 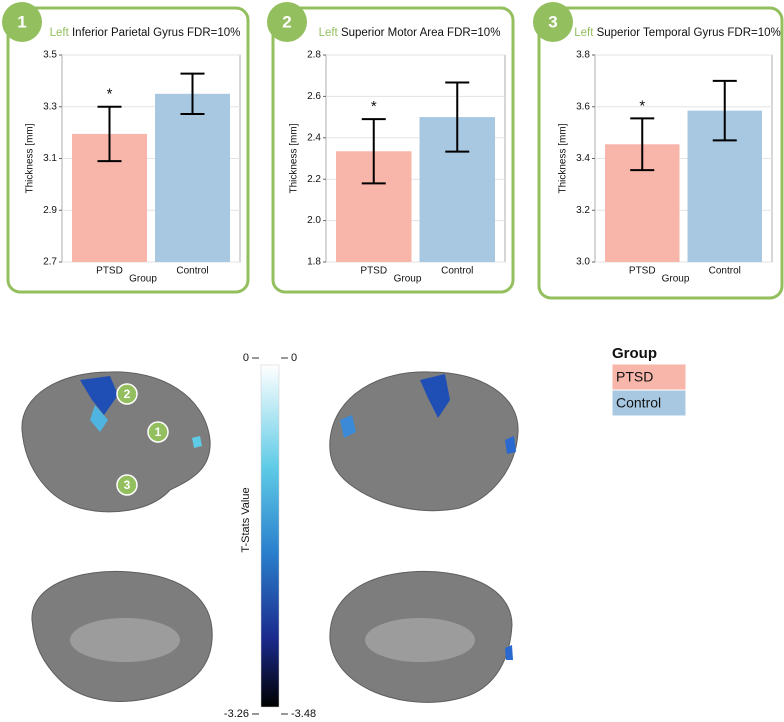 I want to click on legend-label: PTSD, so click(x=634, y=377).